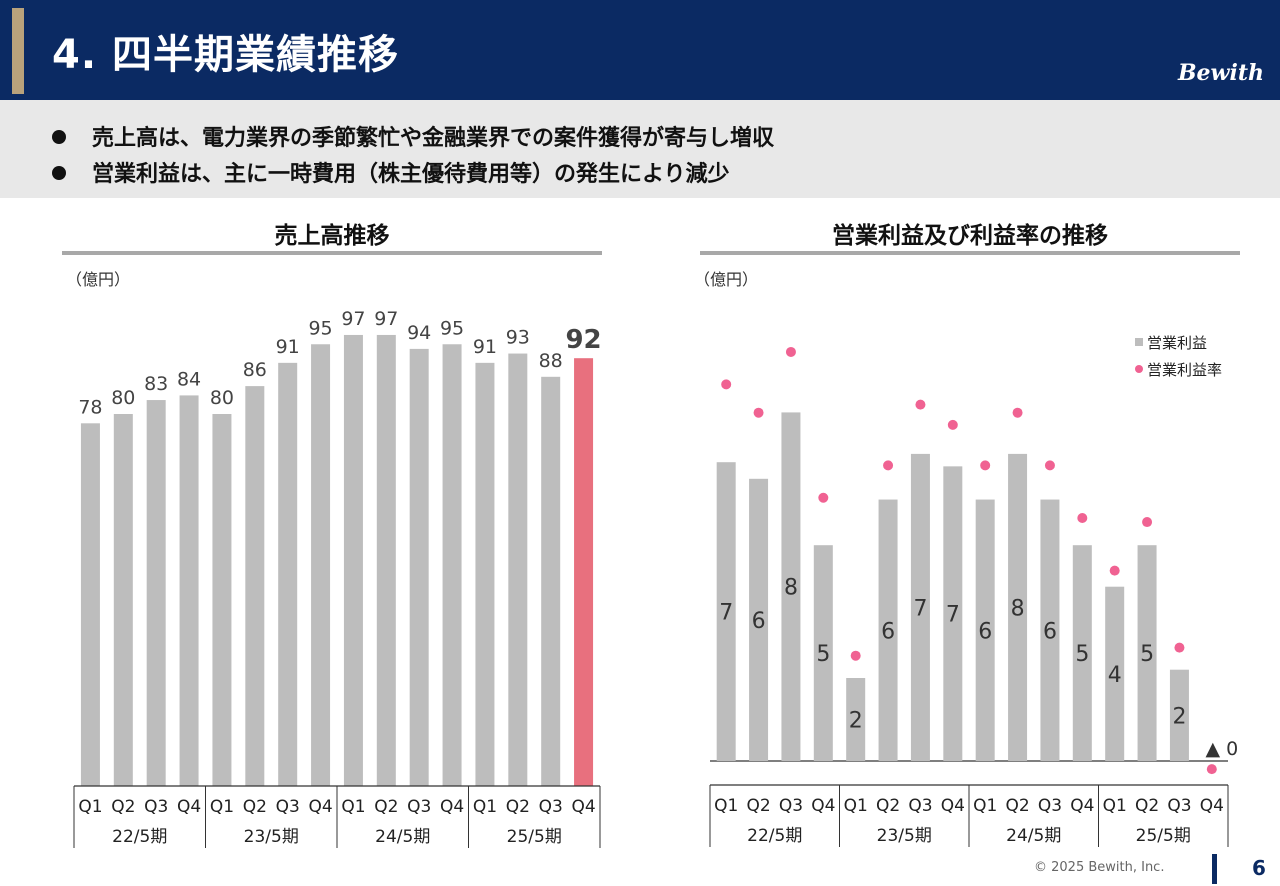  What do you see at coordinates (225, 55) in the screenshot?
I see `slide-title: 4. 四半期業績推移` at bounding box center [225, 55].